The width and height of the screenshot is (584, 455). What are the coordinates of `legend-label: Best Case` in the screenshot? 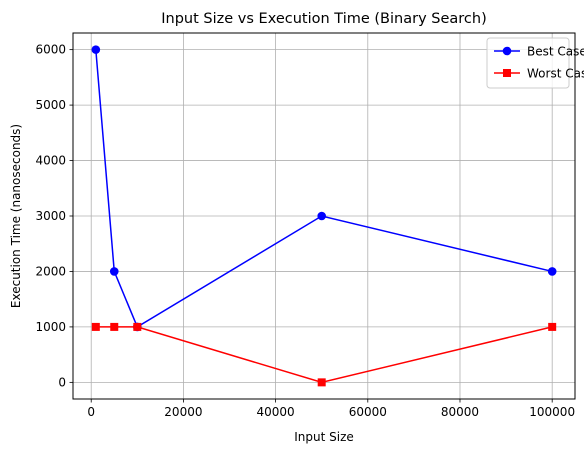 It's located at (555, 52).